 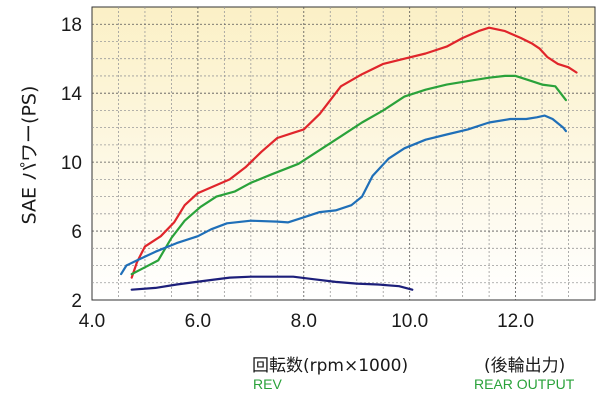 What do you see at coordinates (515, 321) in the screenshot?
I see `x-tick-label: 12.0` at bounding box center [515, 321].